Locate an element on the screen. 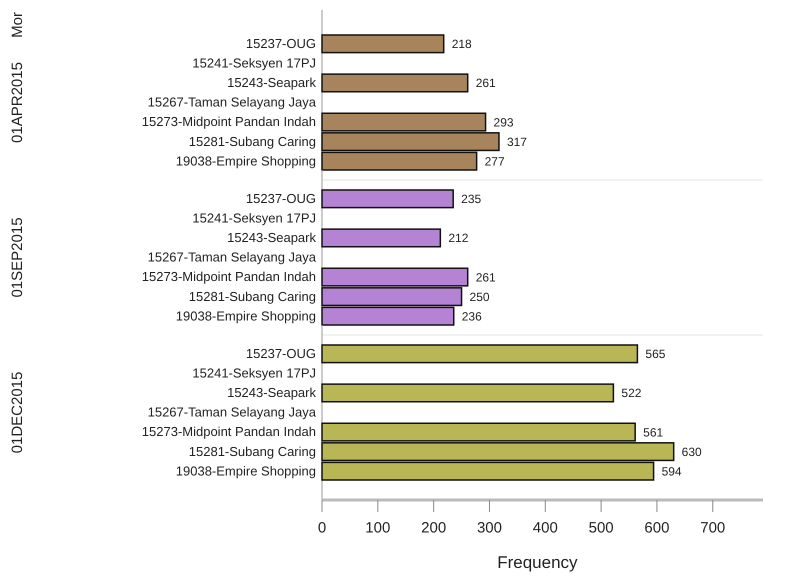 The width and height of the screenshot is (801, 577). x-tick-label: 0 is located at coordinates (322, 528).